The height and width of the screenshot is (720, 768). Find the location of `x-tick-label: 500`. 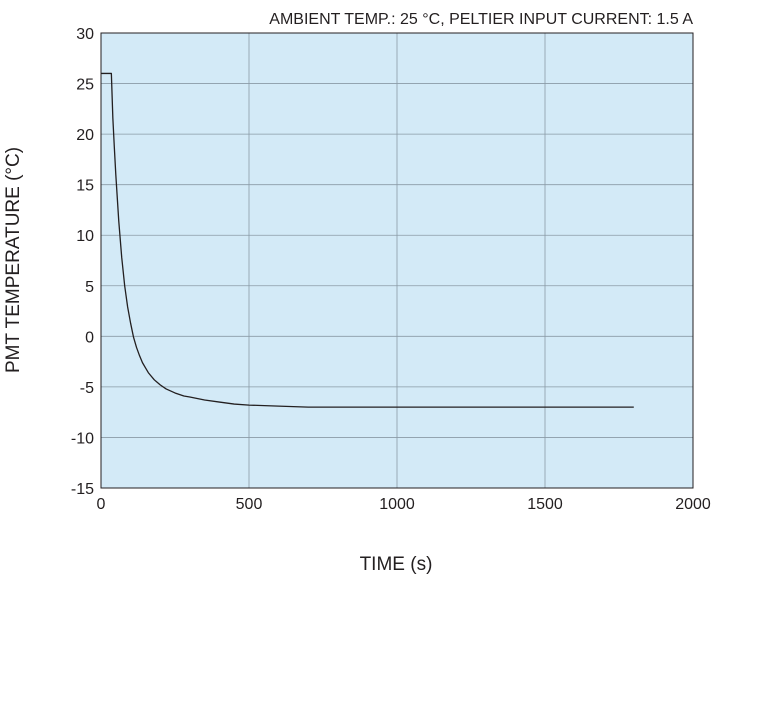

x-tick-label: 500 is located at coordinates (249, 504).